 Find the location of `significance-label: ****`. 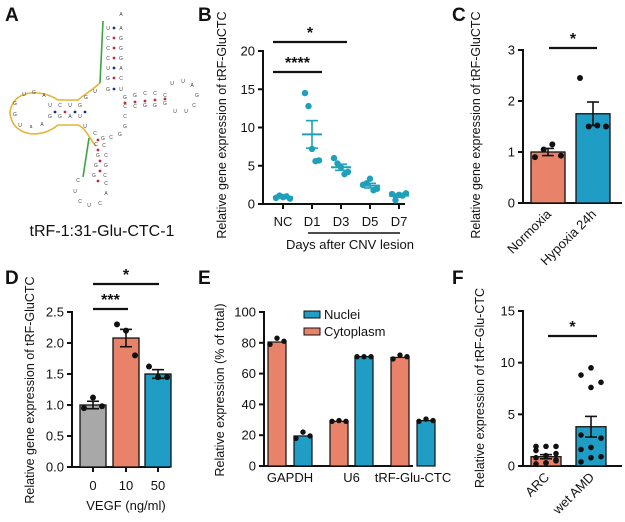

significance-label: **** is located at coordinates (298, 63).